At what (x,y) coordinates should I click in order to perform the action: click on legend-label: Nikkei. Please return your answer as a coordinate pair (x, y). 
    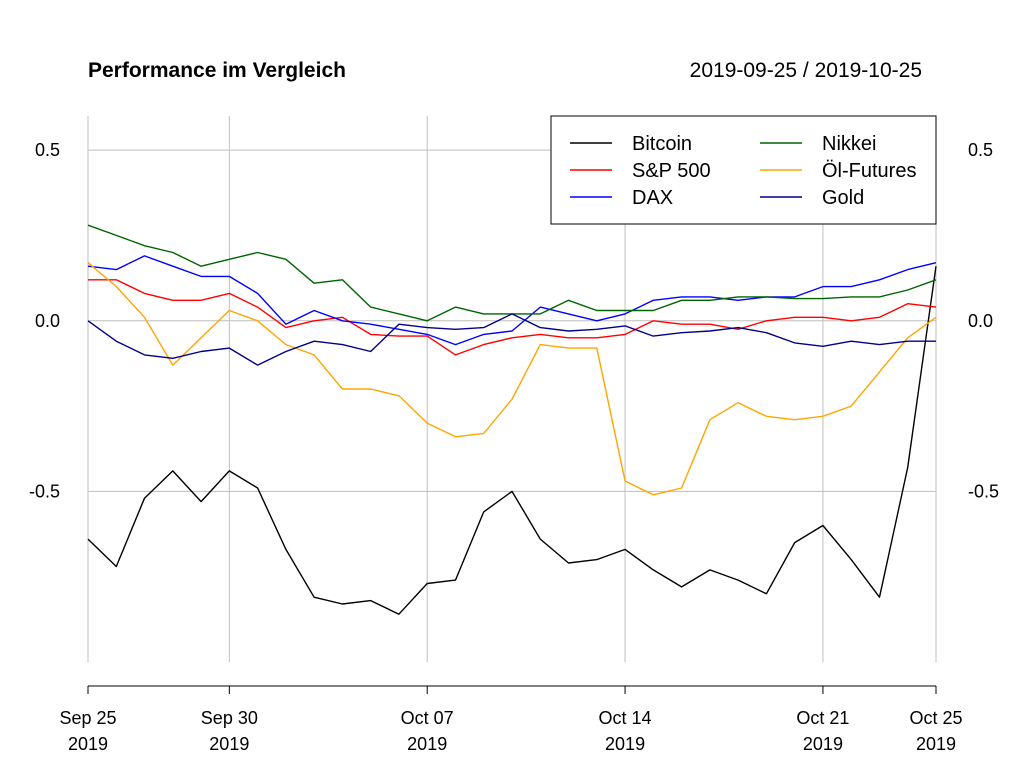
    Looking at the image, I should click on (849, 144).